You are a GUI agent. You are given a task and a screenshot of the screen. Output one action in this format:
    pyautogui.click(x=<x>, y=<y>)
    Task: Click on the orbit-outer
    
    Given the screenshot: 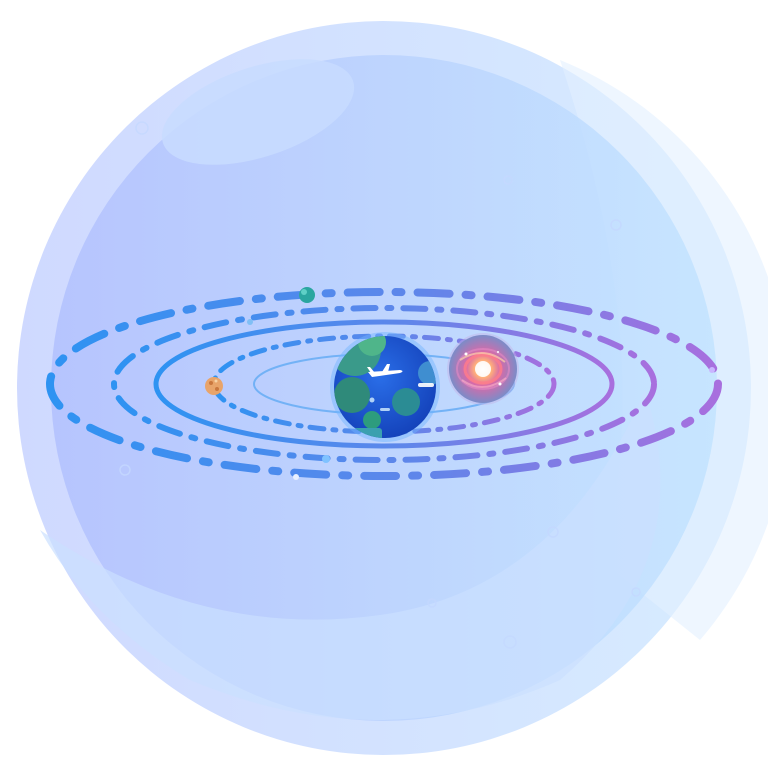 What is the action you would take?
    pyautogui.click(x=384, y=384)
    